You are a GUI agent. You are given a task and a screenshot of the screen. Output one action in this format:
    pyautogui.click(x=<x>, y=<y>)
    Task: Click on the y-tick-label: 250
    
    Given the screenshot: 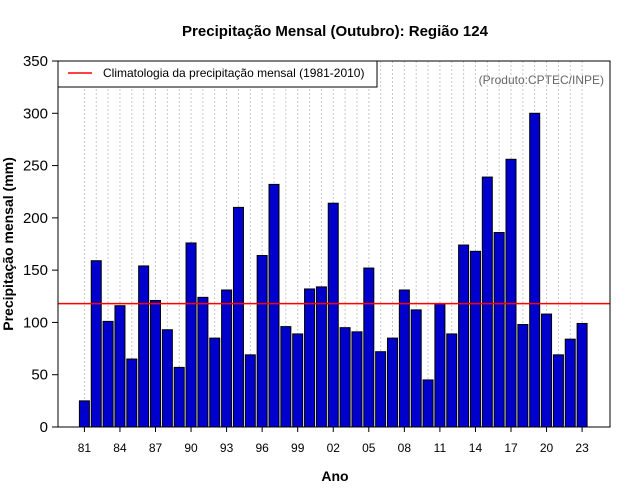 What is the action you would take?
    pyautogui.click(x=35, y=166)
    